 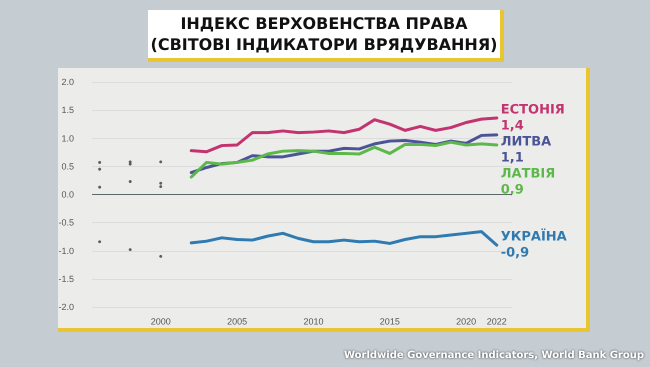 I want to click on data-label: 0,9, so click(x=512, y=190).